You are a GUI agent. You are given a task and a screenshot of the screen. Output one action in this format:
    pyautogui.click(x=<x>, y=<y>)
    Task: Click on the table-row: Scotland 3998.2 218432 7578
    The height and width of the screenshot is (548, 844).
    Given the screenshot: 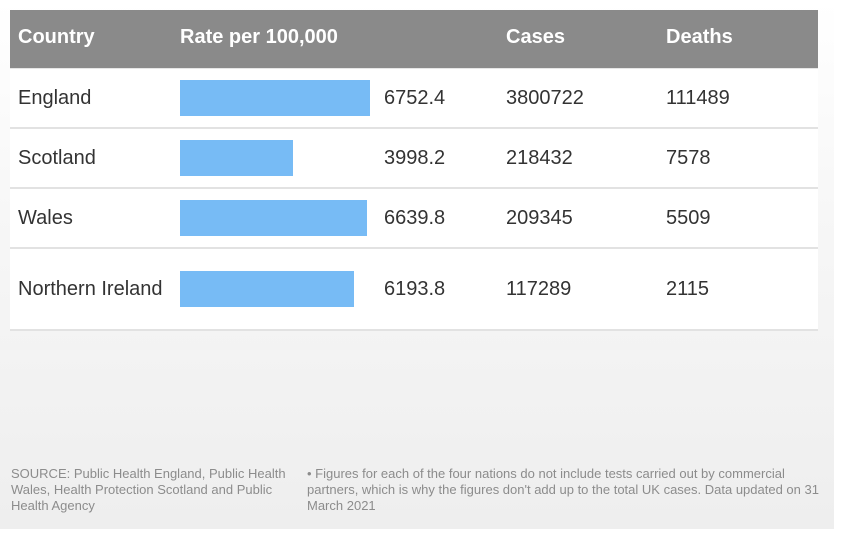 What is the action you would take?
    pyautogui.click(x=414, y=159)
    